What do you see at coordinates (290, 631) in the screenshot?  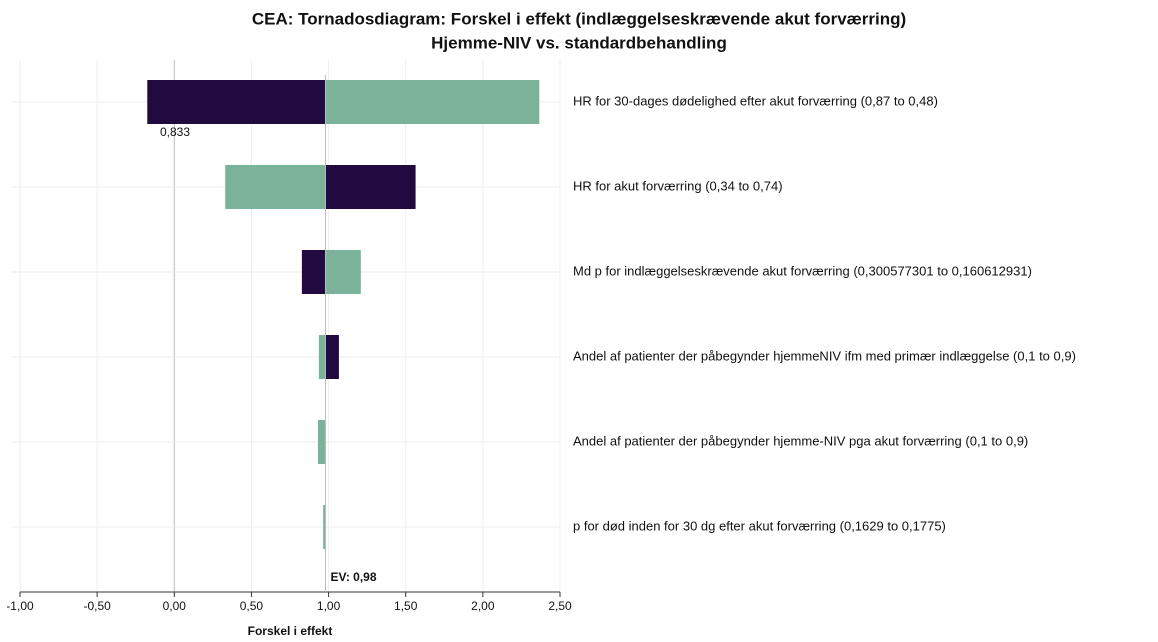 I see `x-axis-title: Forskel i effekt` at bounding box center [290, 631].